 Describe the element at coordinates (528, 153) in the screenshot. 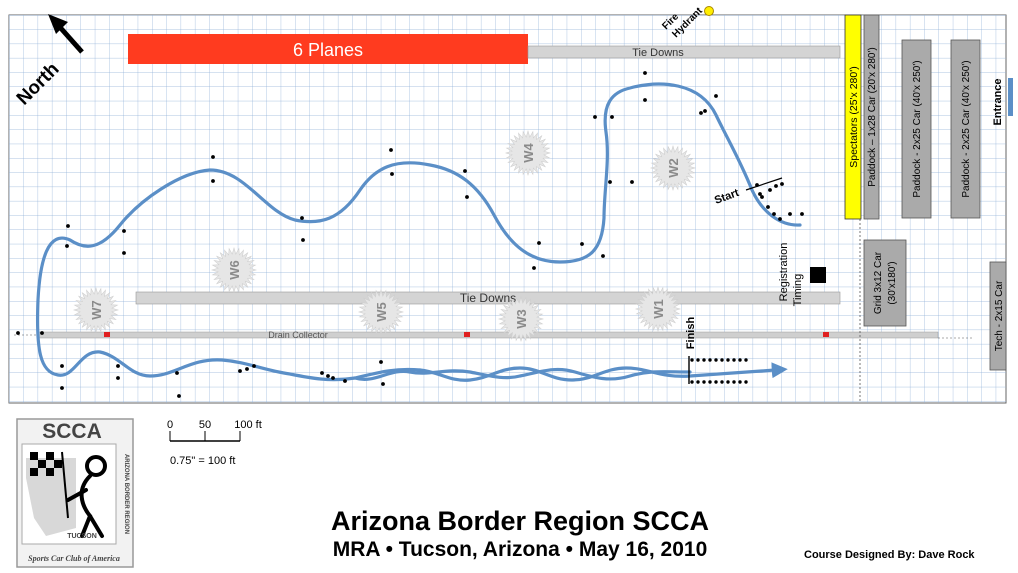

I see `worker-station-4: W4` at that location.